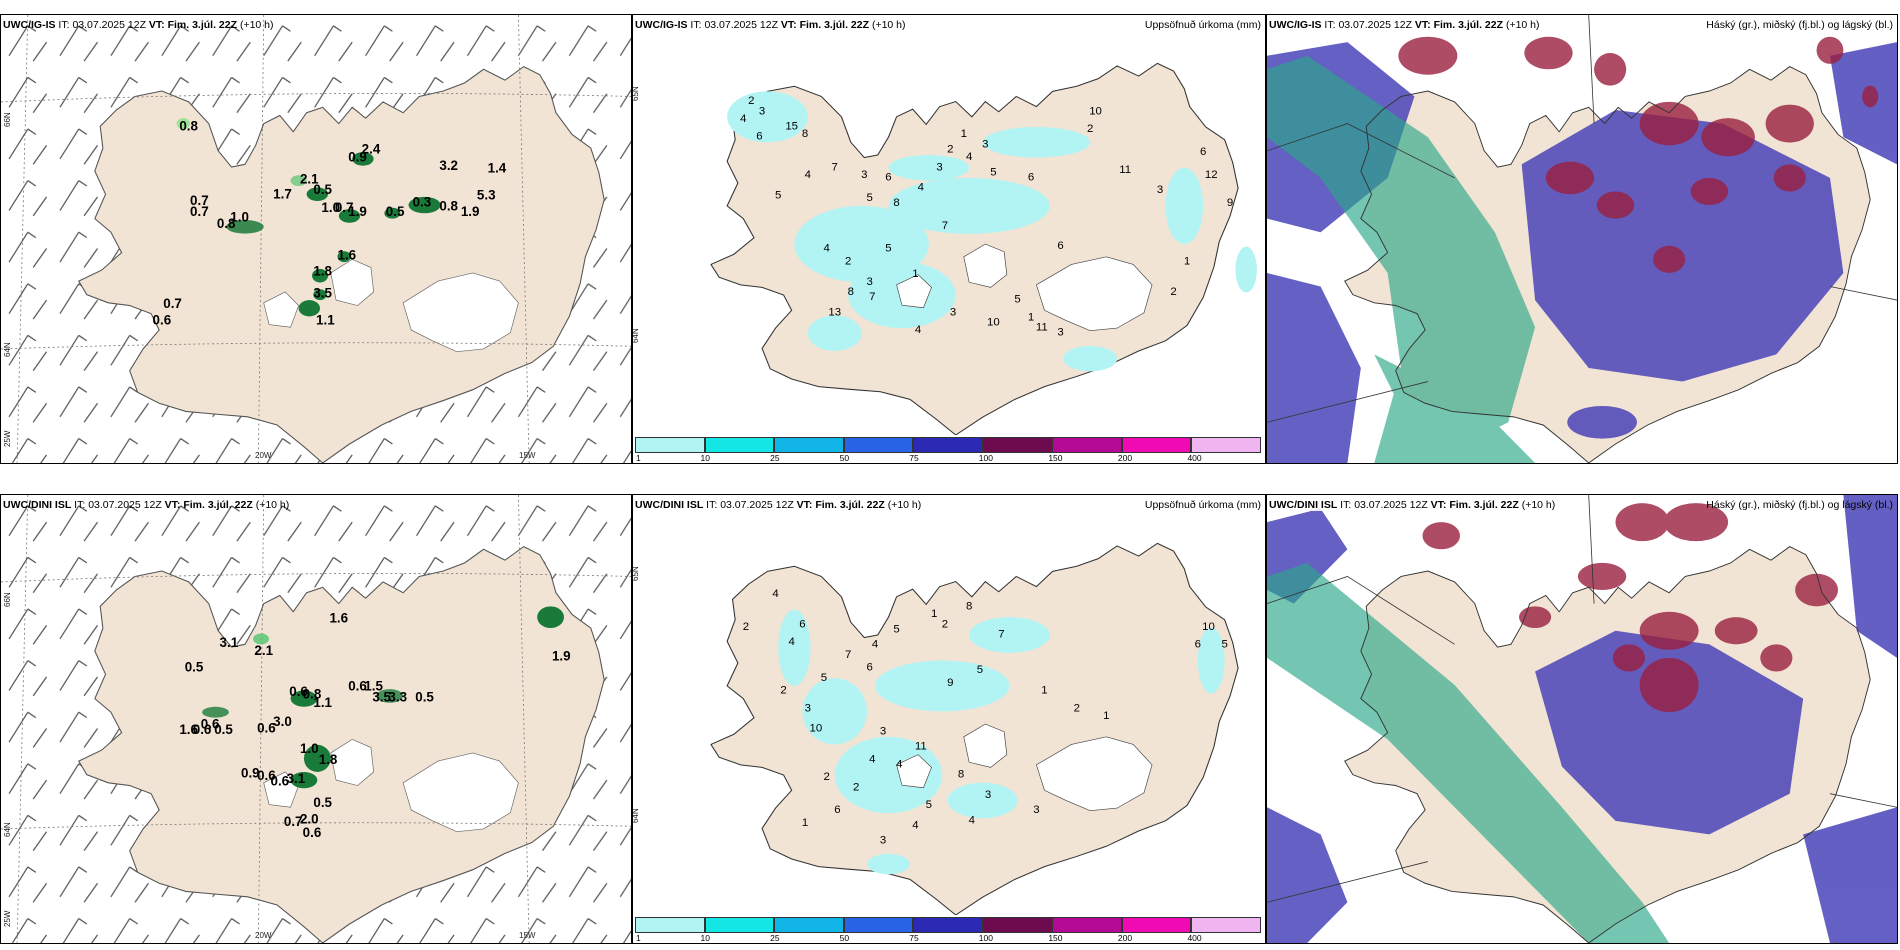  Describe the element at coordinates (357, 157) in the screenshot. I see `wind-value: 0.9` at that location.